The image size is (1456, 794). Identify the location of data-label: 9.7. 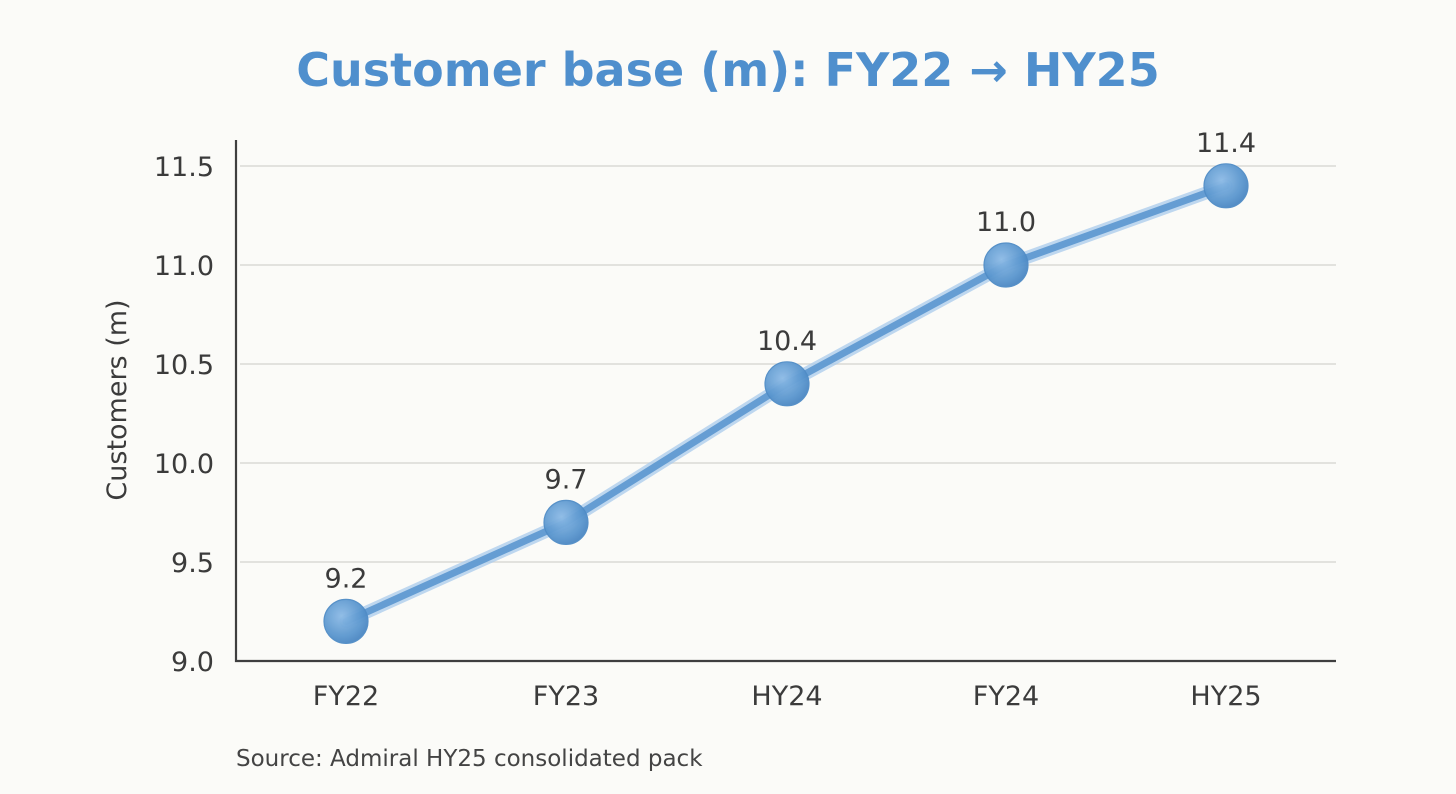
(566, 479).